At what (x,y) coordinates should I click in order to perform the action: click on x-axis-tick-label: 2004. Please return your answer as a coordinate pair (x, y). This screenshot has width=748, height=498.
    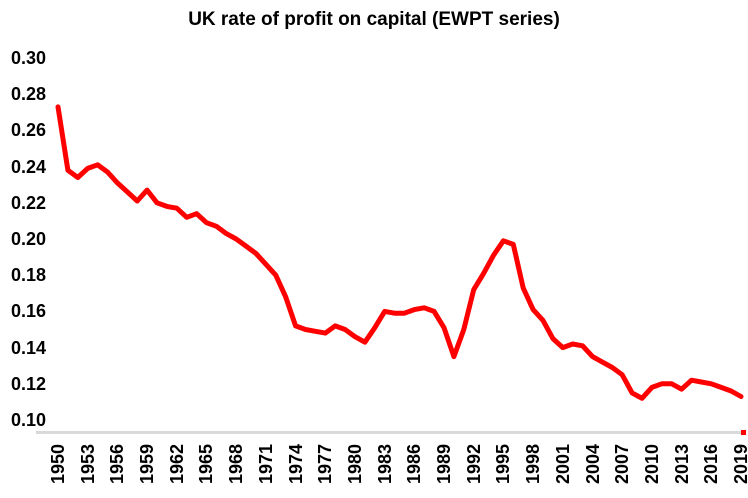
    Looking at the image, I should click on (592, 464).